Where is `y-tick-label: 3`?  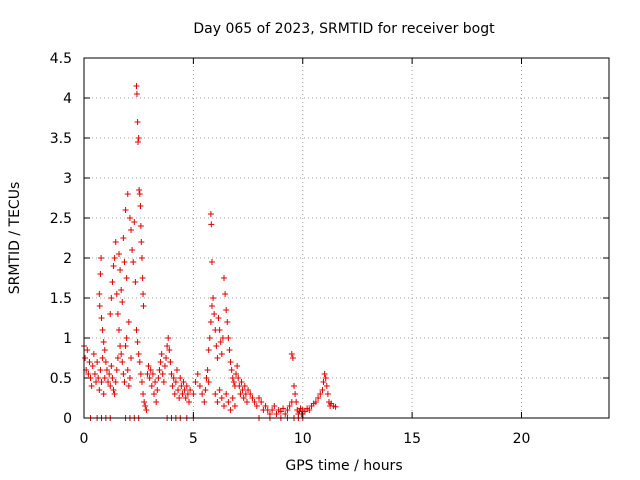 y-tick-label: 3 is located at coordinates (67, 179).